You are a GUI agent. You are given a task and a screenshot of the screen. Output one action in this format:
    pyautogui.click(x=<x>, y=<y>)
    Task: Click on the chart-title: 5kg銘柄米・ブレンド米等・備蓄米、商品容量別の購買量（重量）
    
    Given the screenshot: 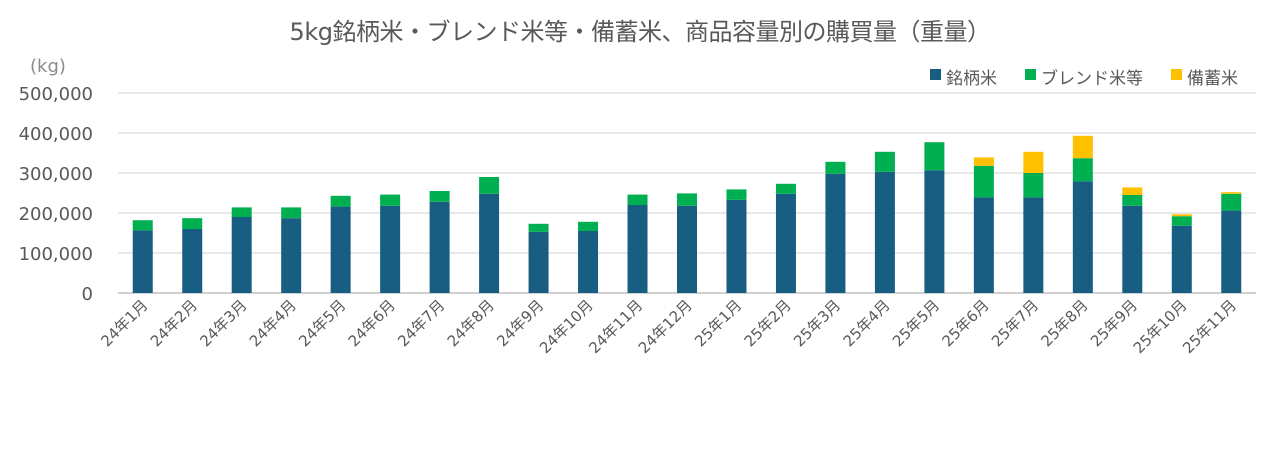 What is the action you would take?
    pyautogui.click(x=640, y=32)
    